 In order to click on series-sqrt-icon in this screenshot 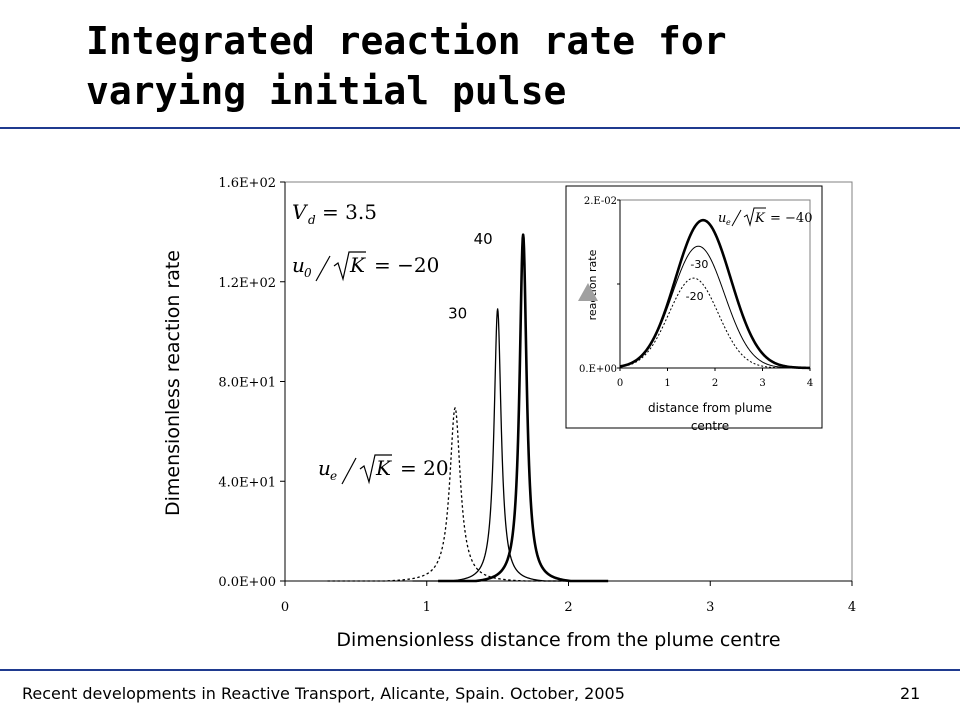, I will do `click(375, 469)`.